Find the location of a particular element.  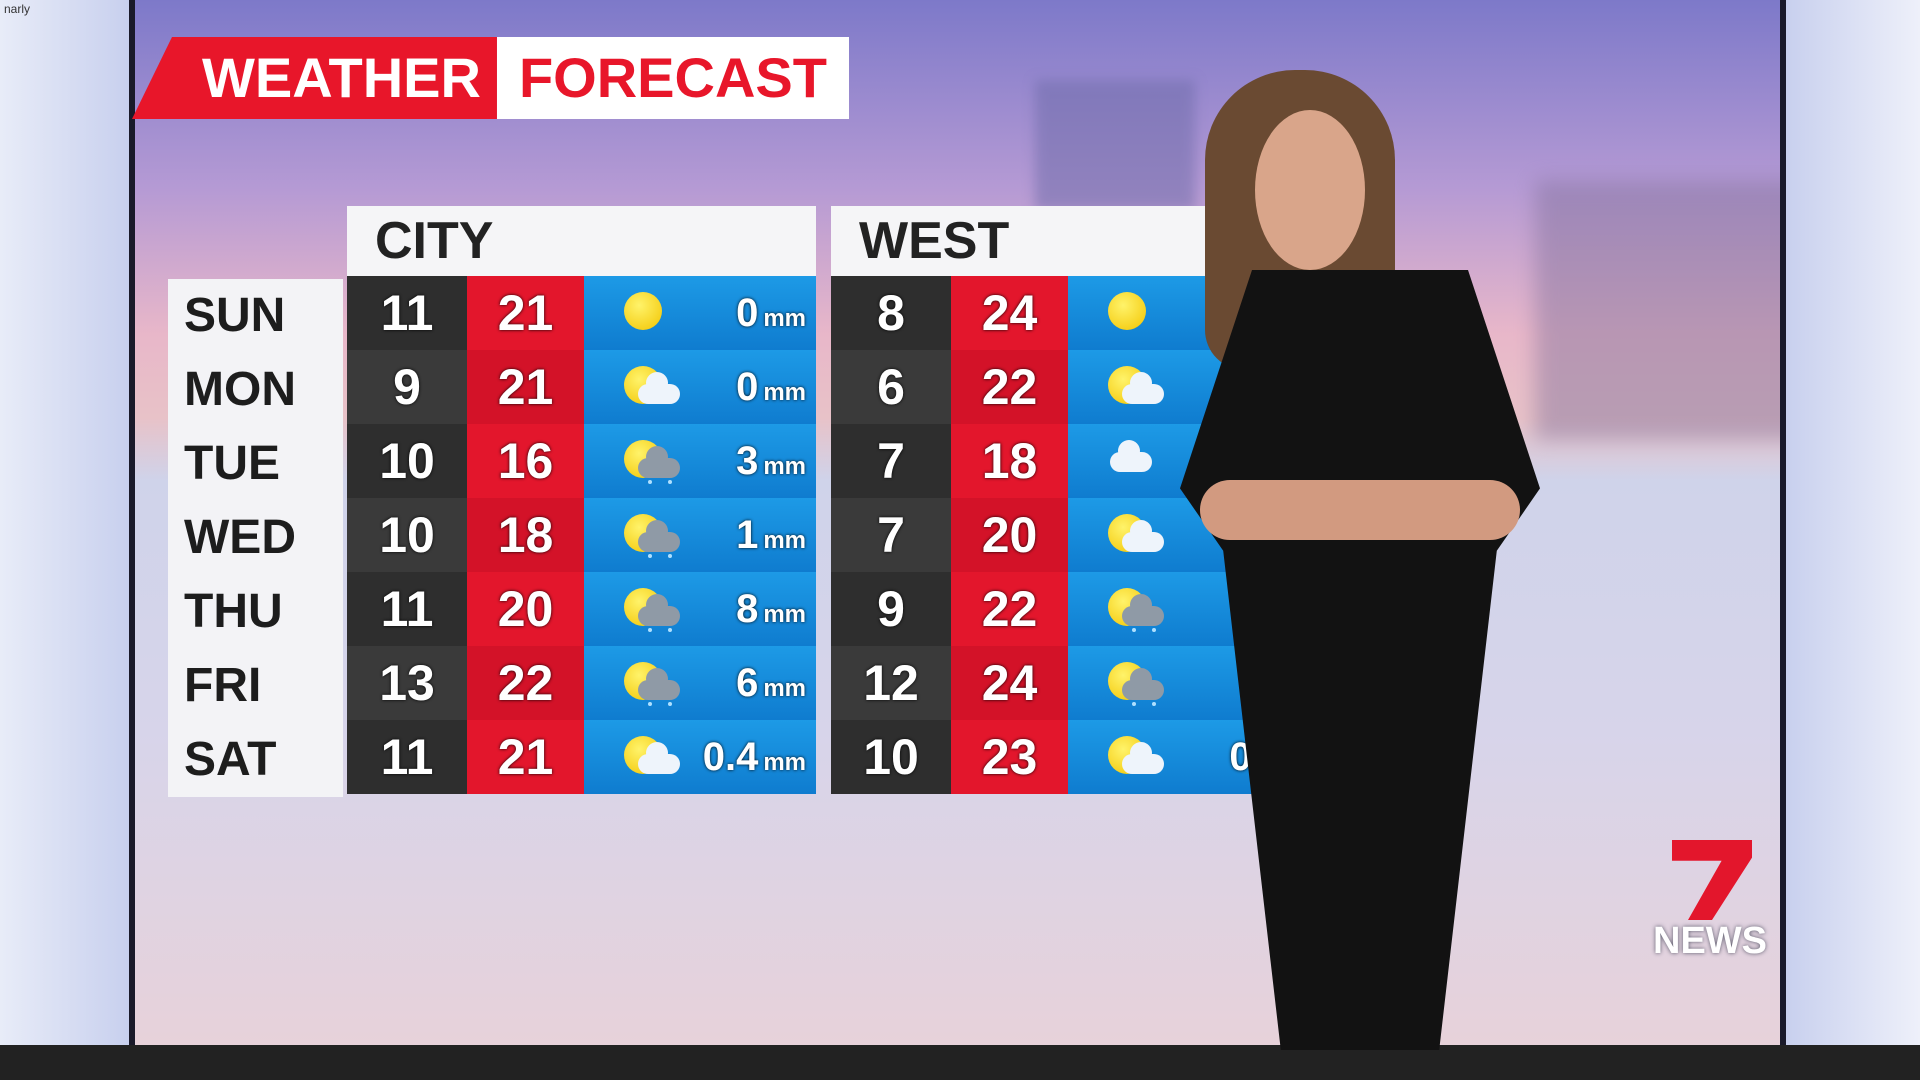

day-label: WED is located at coordinates (240, 537).